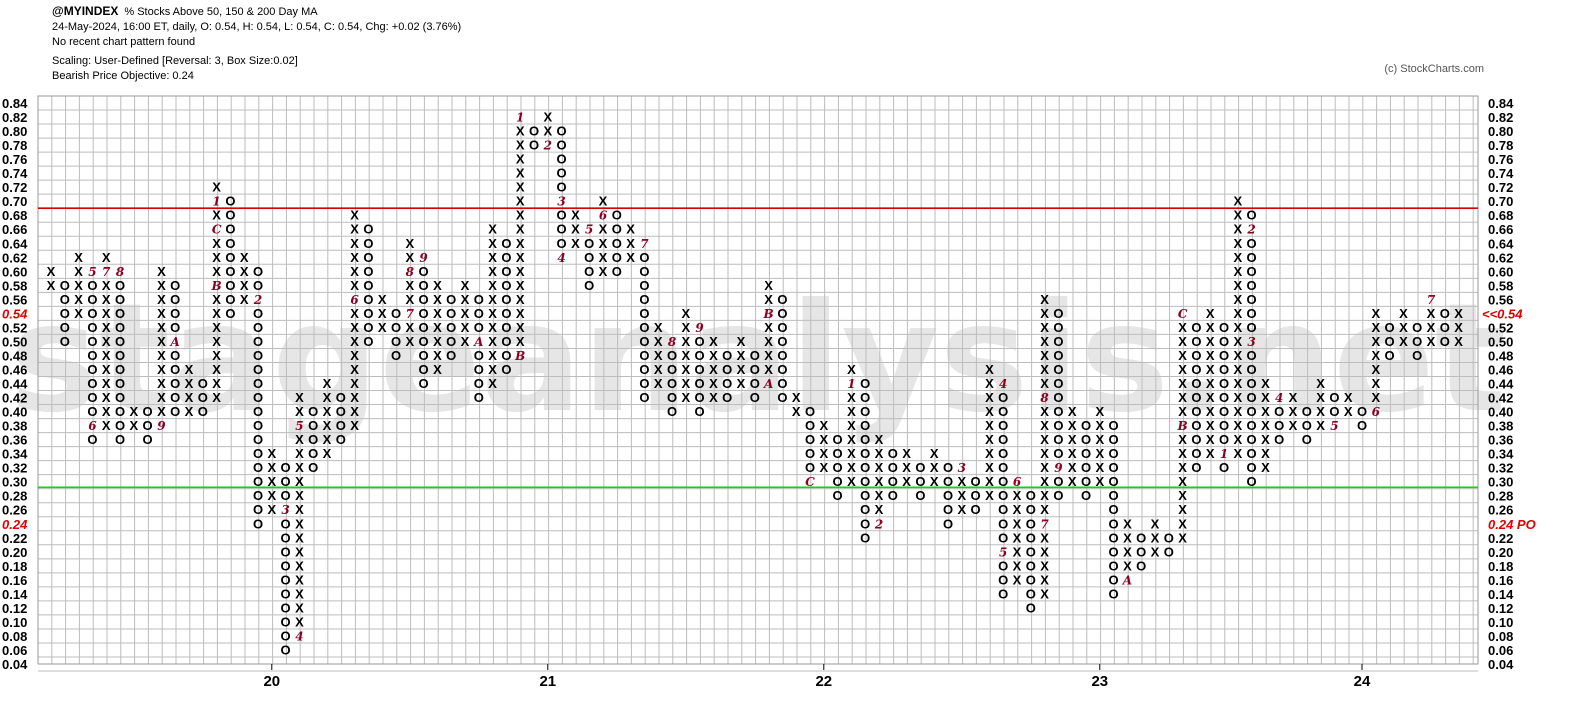  I want to click on y-tick-label-left: 0.46, so click(14, 369).